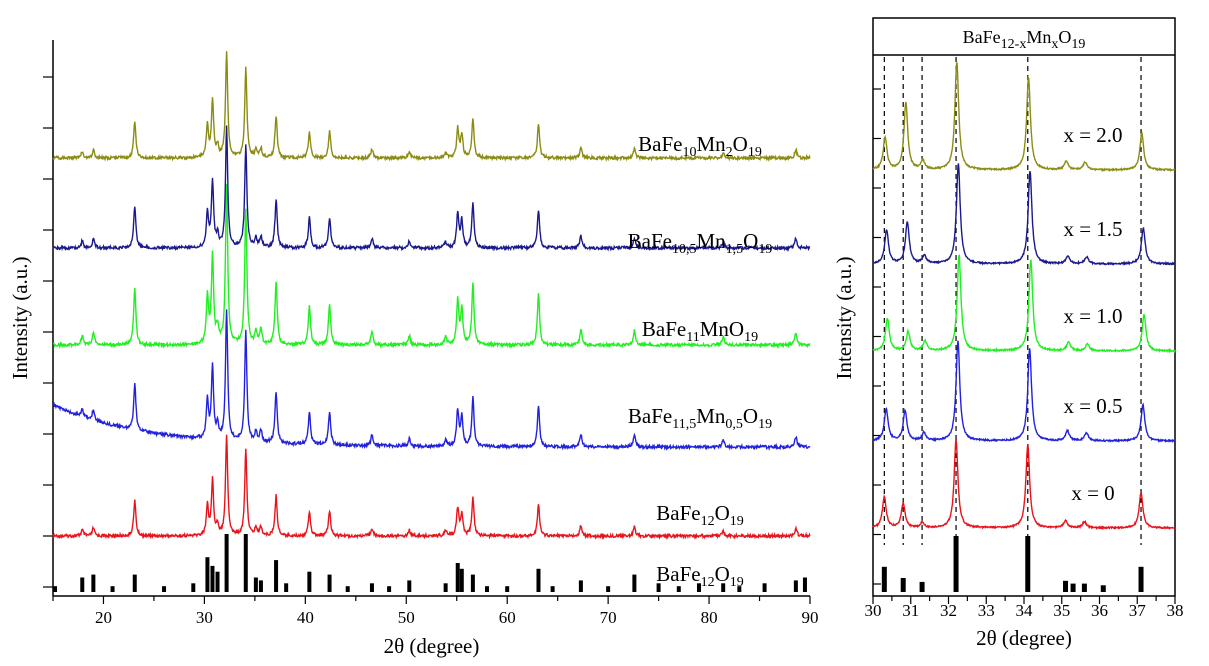 The height and width of the screenshot is (666, 1209). I want to click on right-panel-title-s3: 19, so click(1078, 44).